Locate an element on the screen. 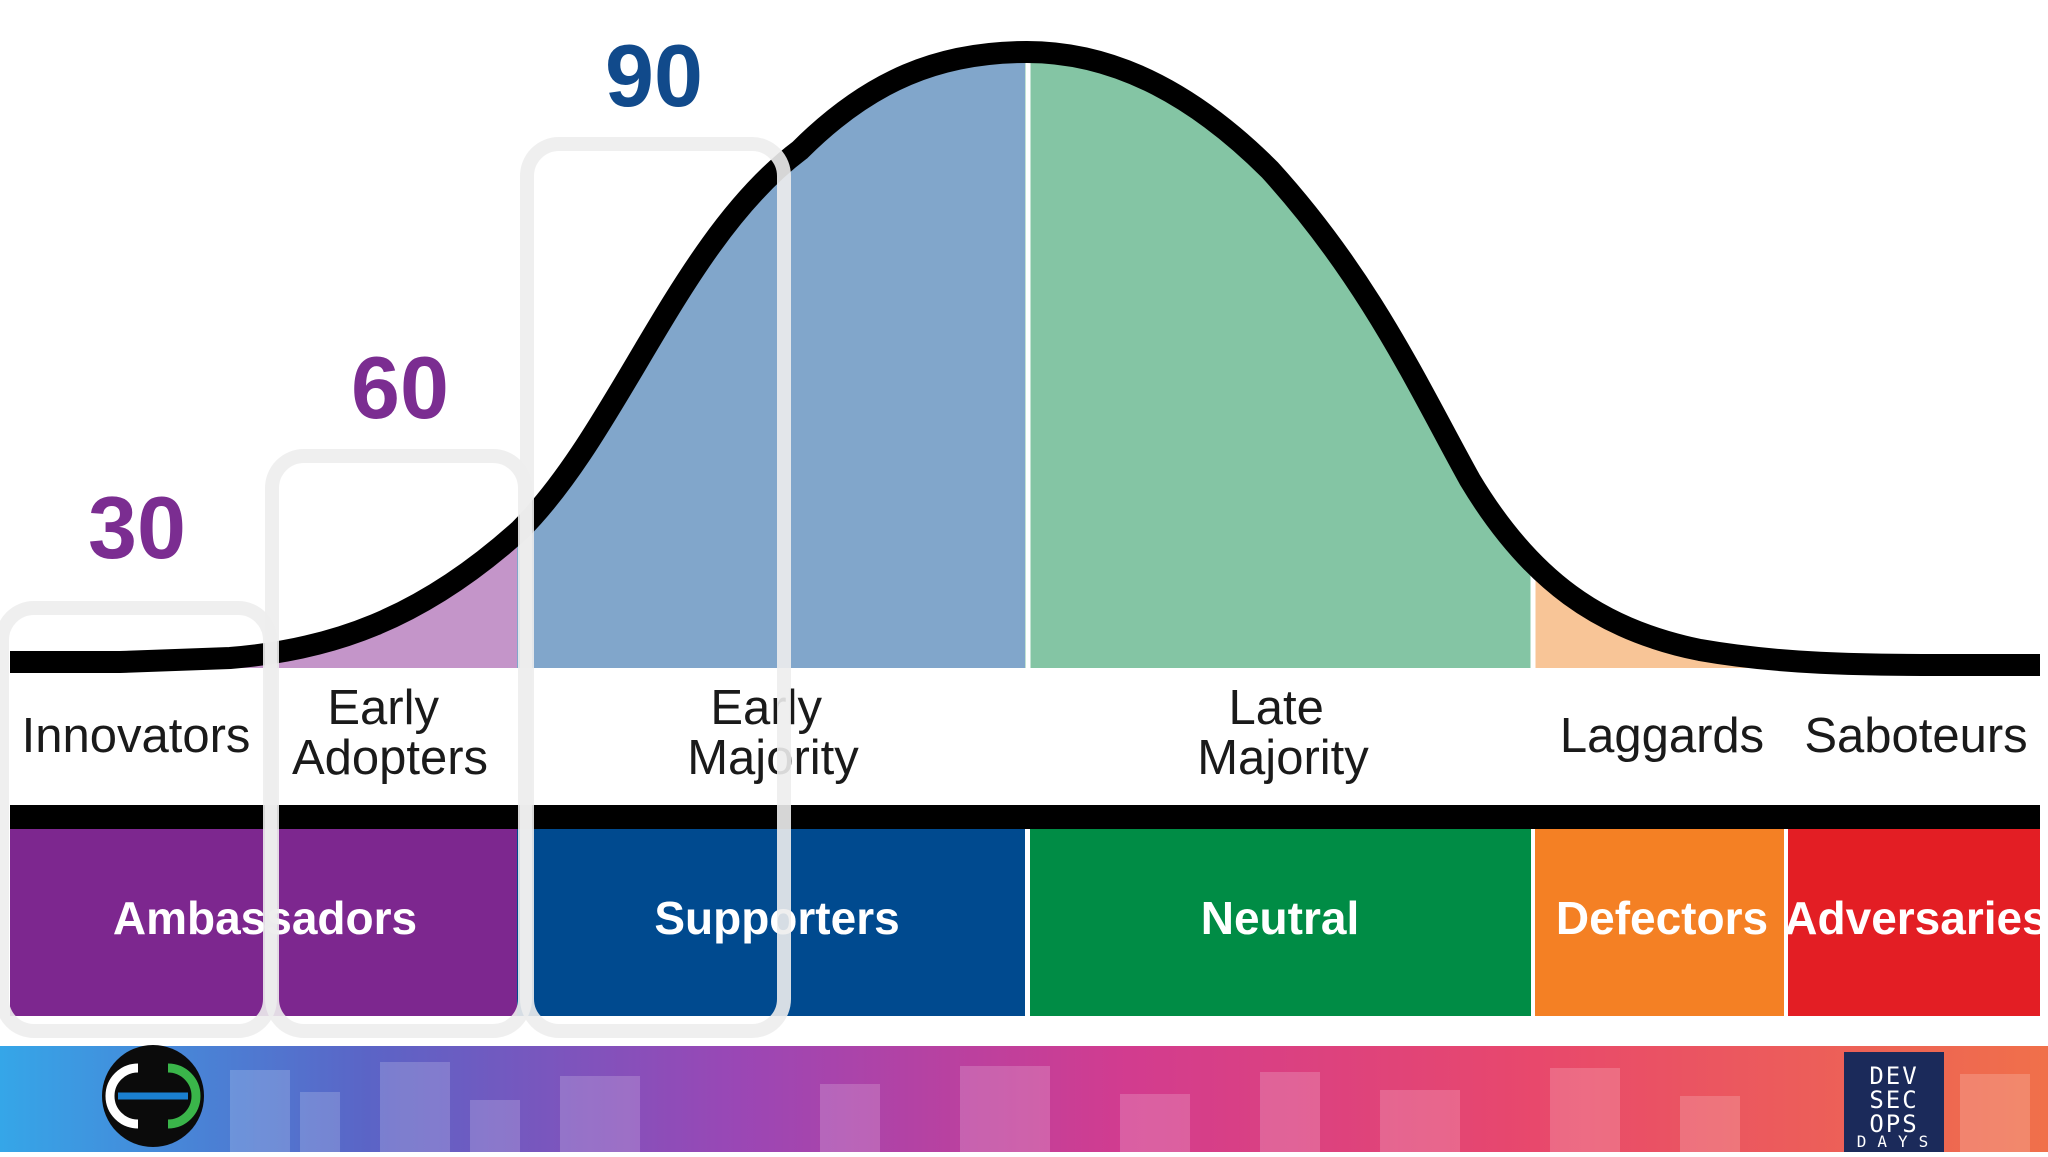  group-label-neutral: Neutral is located at coordinates (1280, 918).